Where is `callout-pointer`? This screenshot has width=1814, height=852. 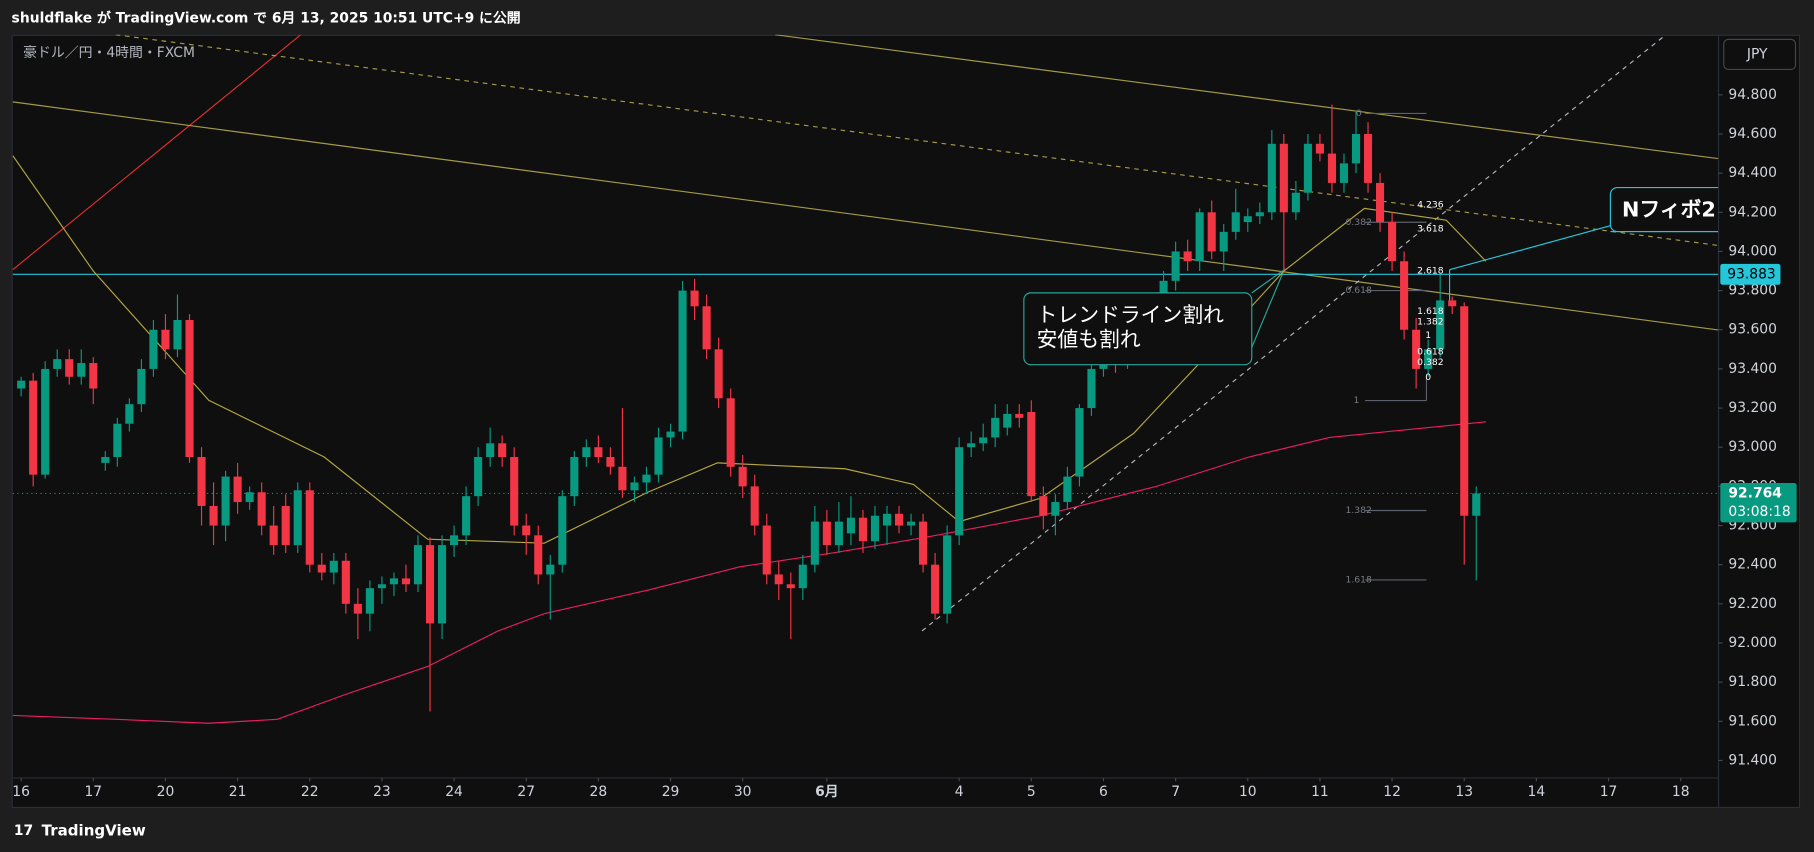 callout-pointer is located at coordinates (1530, 248).